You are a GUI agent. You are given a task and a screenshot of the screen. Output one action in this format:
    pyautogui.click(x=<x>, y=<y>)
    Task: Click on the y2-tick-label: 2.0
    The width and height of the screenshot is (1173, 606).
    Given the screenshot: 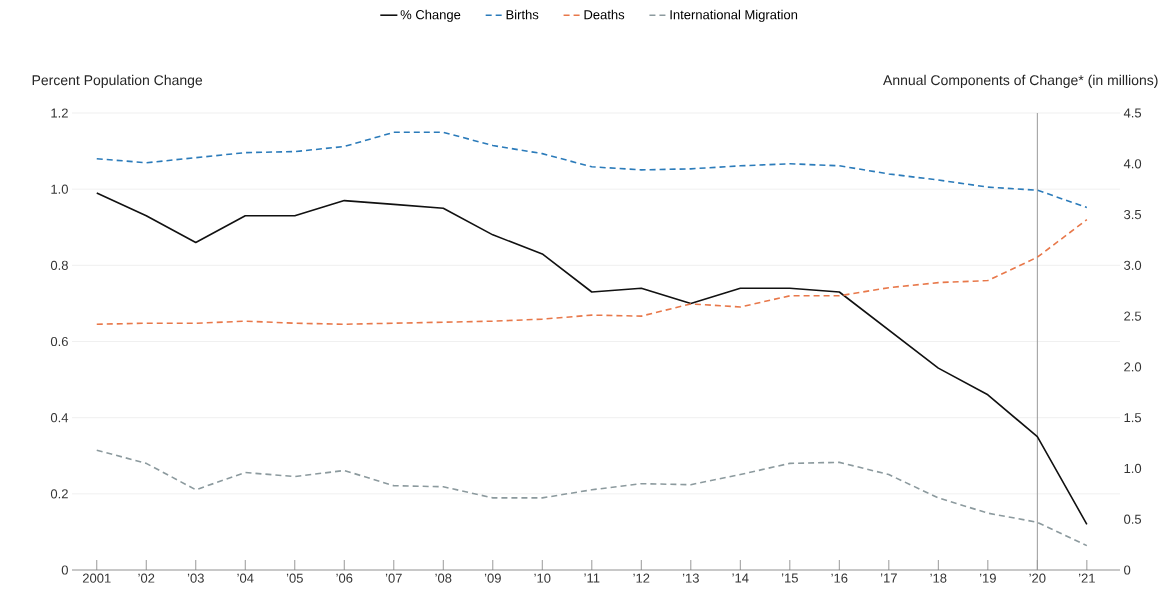 What is the action you would take?
    pyautogui.click(x=1133, y=367)
    